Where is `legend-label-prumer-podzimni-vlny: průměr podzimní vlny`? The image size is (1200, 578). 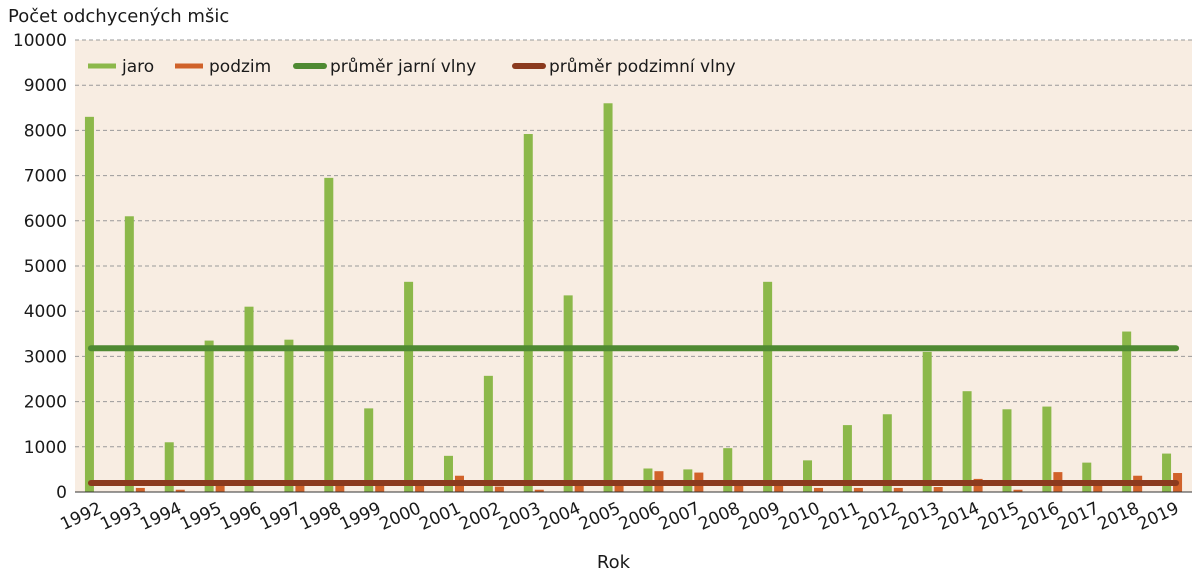 legend-label-prumer-podzimni-vlny: průměr podzimní vlny is located at coordinates (642, 67).